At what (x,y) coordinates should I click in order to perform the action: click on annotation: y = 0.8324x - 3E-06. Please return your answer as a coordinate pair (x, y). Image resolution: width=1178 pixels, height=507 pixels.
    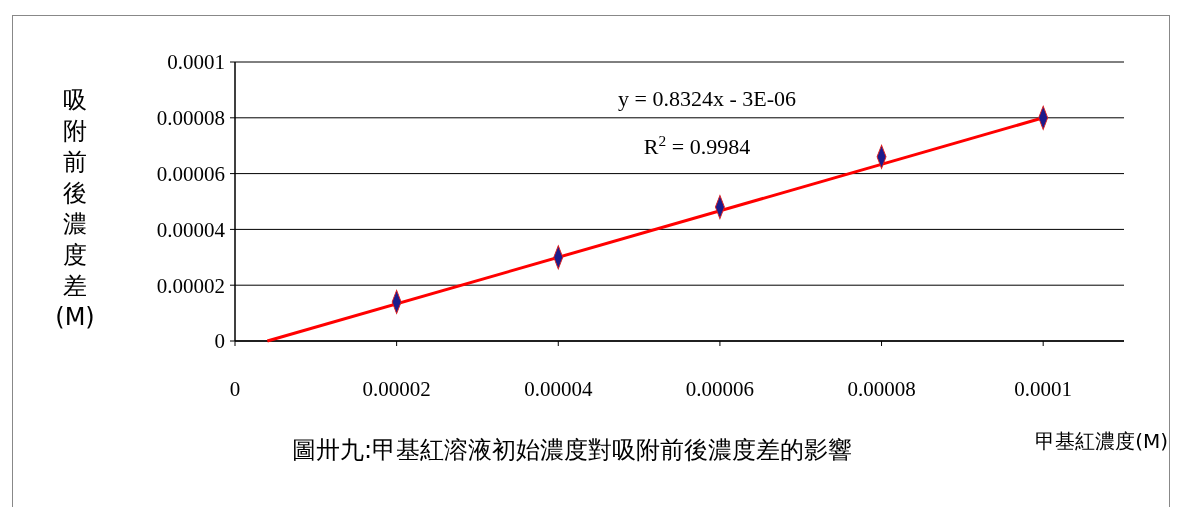
    Looking at the image, I should click on (707, 98).